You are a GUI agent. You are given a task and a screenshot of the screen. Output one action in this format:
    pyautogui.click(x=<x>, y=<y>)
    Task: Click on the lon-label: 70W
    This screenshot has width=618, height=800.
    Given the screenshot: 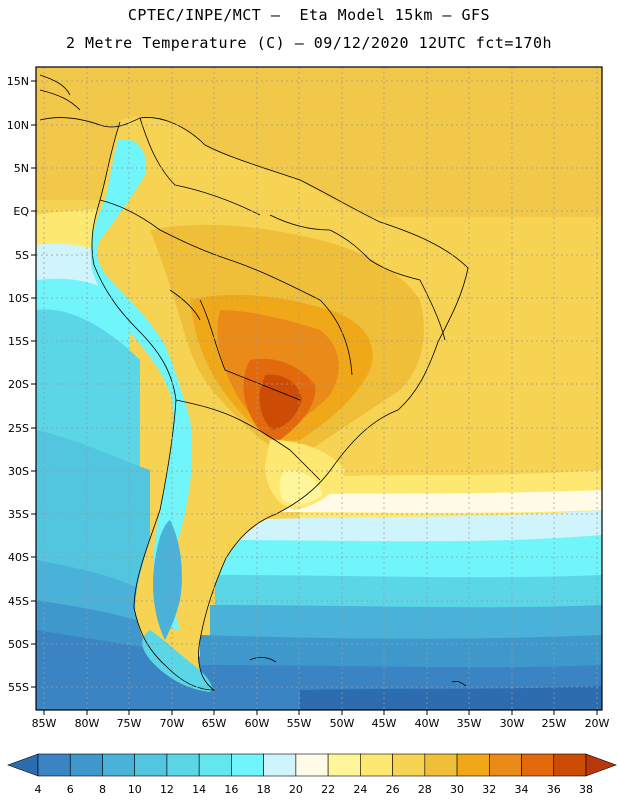 What is the action you would take?
    pyautogui.click(x=172, y=723)
    